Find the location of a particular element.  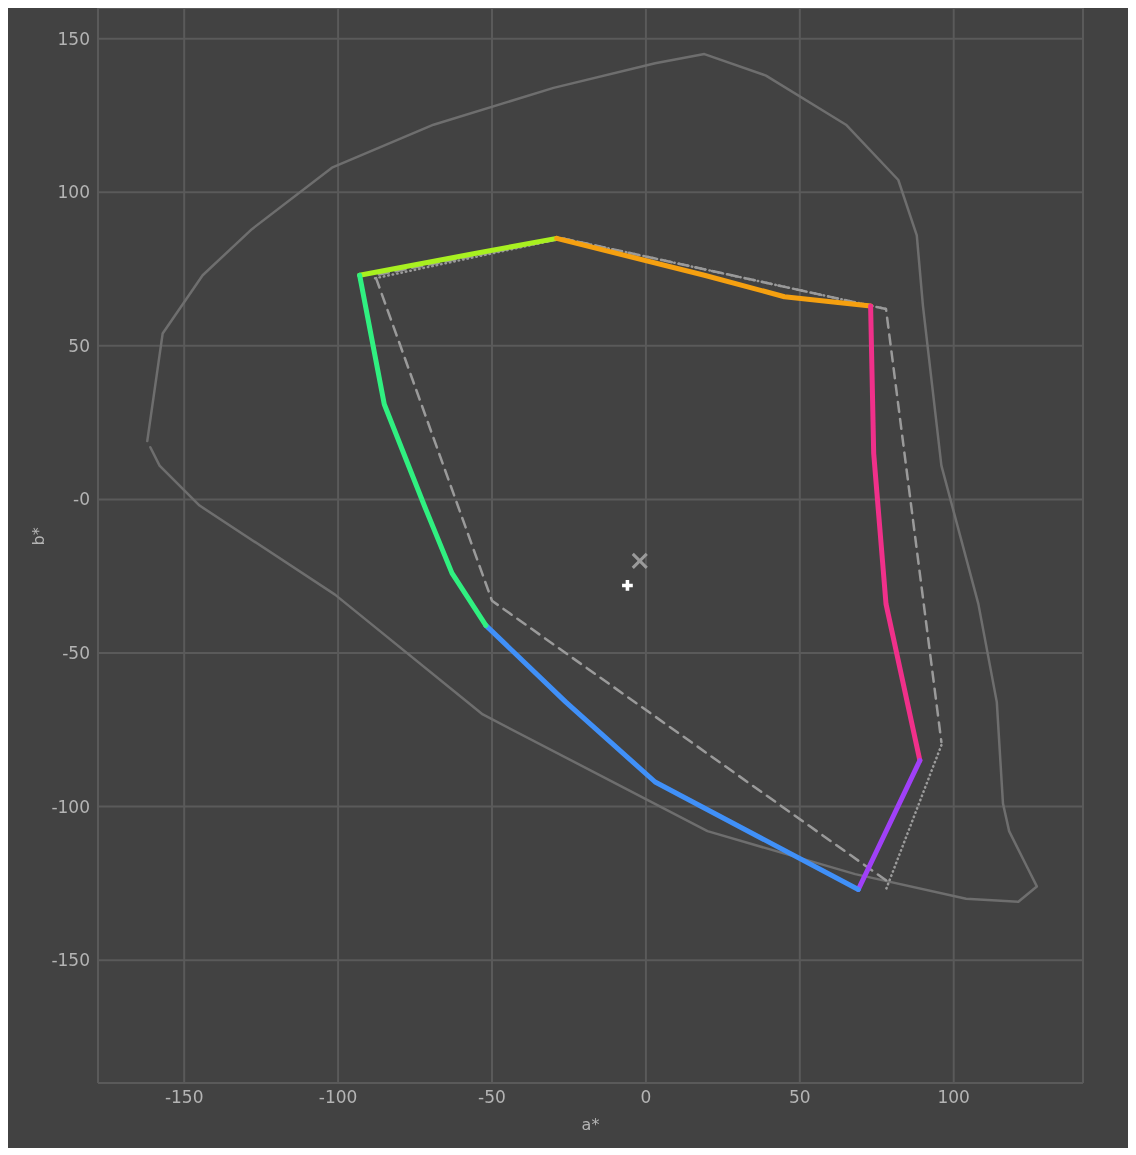

y-tick-label: -100 is located at coordinates (70, 806).